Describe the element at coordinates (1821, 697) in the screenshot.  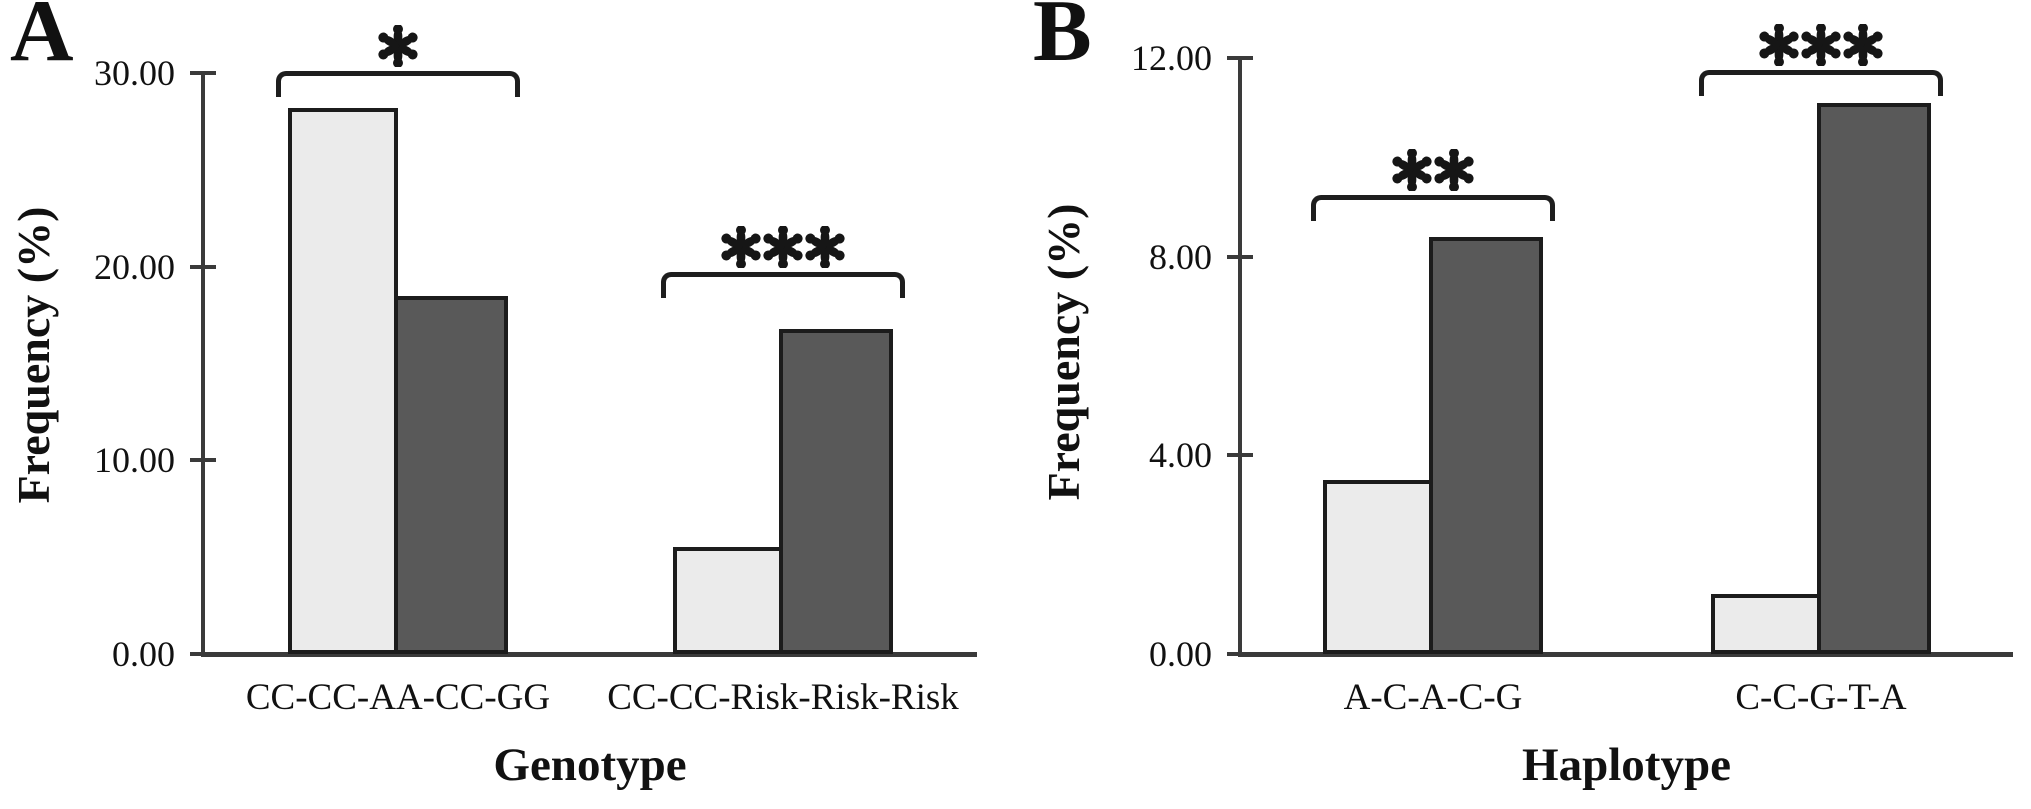
I see `category-label: C-C-G-T-A` at that location.